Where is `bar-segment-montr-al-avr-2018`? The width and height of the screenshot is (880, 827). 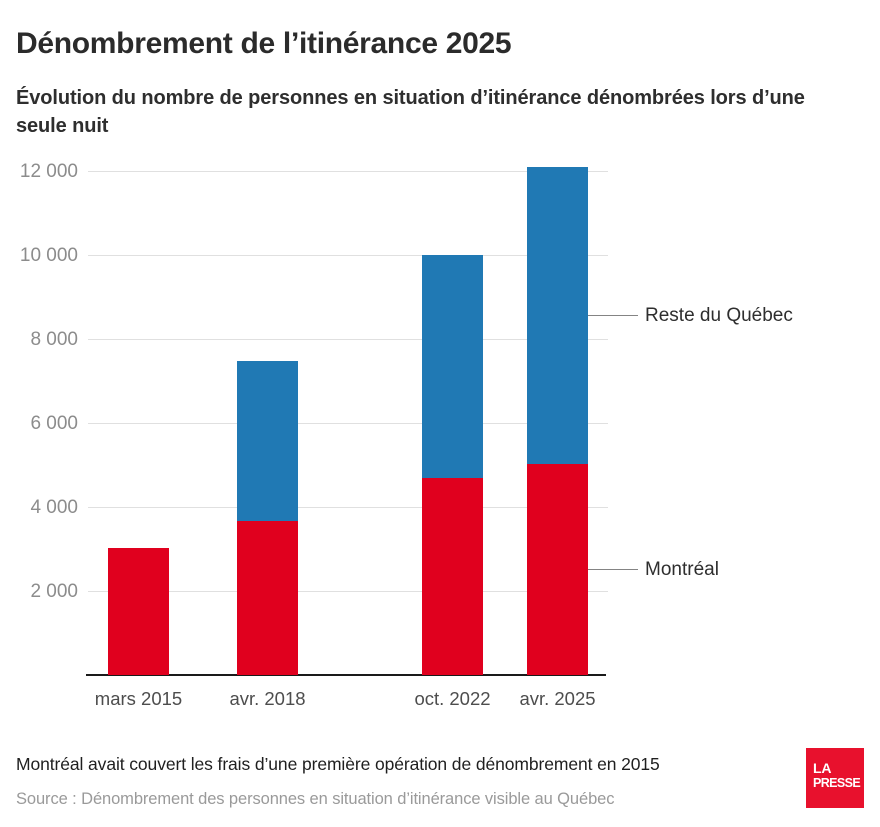
bar-segment-montr-al-avr-2018 is located at coordinates (267, 598).